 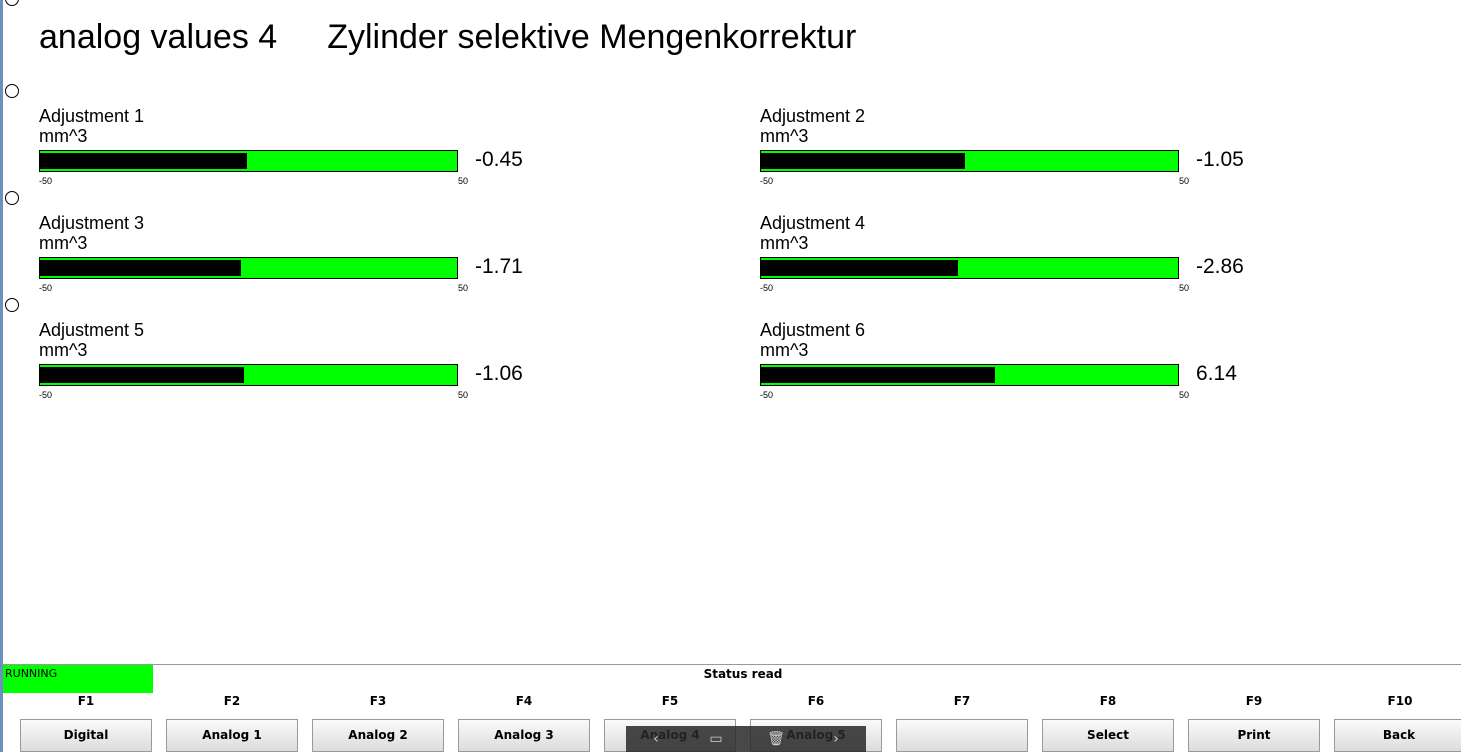 I want to click on status-badge: RUNNING, so click(x=78, y=679).